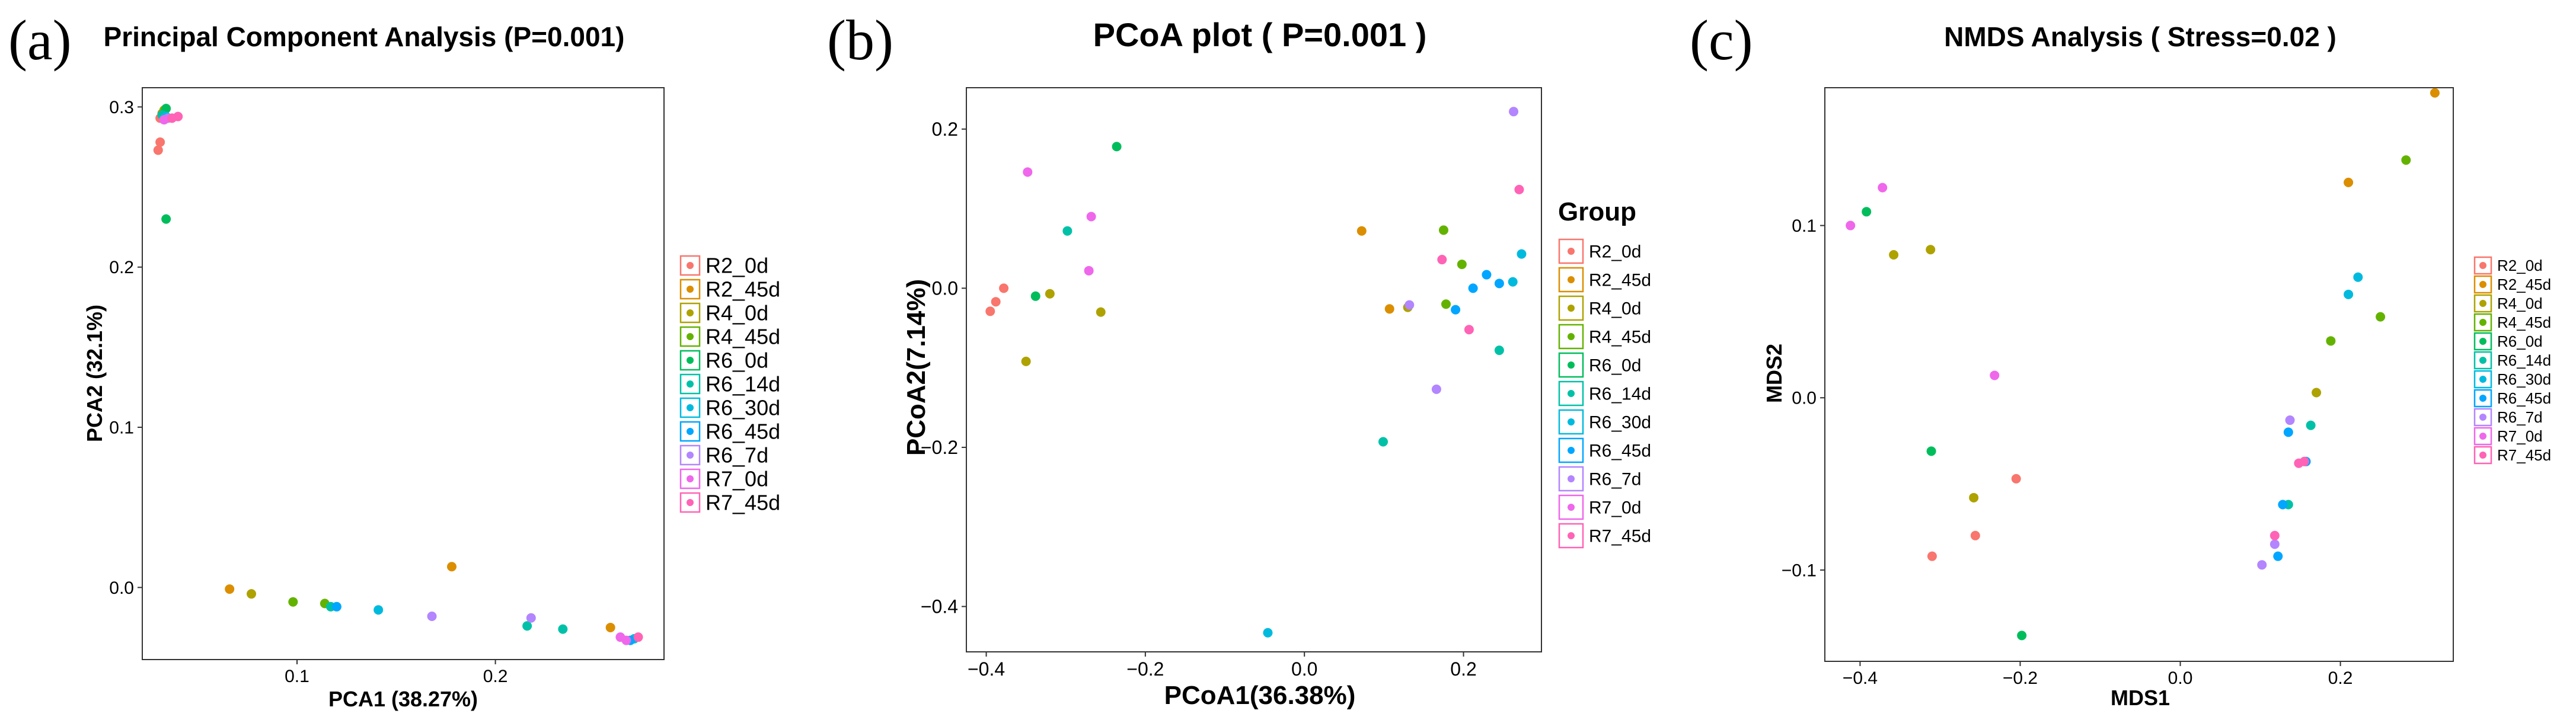 This screenshot has width=2576, height=720. Describe the element at coordinates (178, 116) in the screenshot. I see `panel-a-point-r7-45d` at that location.